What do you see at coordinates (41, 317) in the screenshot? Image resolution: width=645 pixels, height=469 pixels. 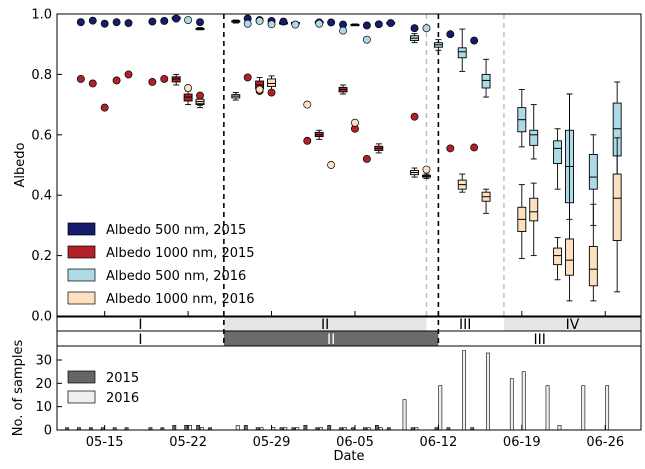 I see `albedo-y-tick-label-1: 0.0` at bounding box center [41, 317].